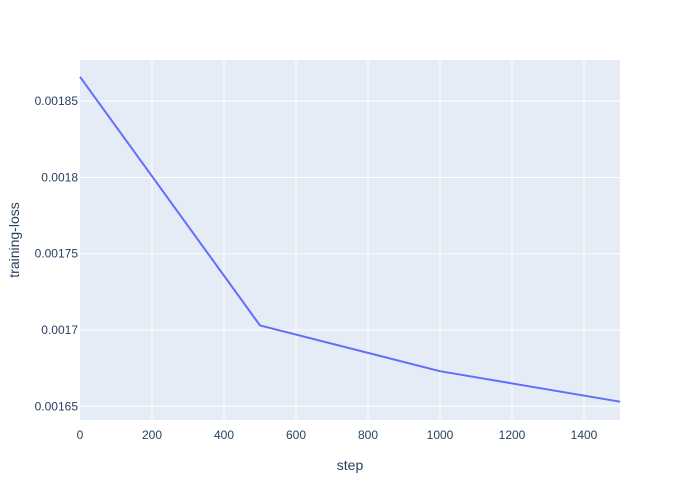 Image resolution: width=700 pixels, height=500 pixels. What do you see at coordinates (57, 406) in the screenshot?
I see `y-tick-label: 0.00165` at bounding box center [57, 406].